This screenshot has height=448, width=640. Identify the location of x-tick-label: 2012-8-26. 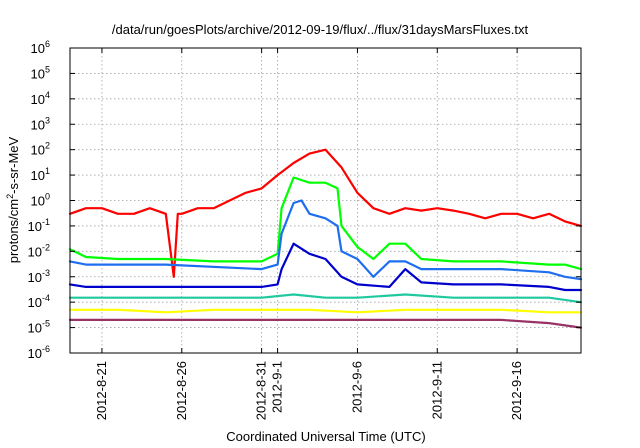
(181, 390).